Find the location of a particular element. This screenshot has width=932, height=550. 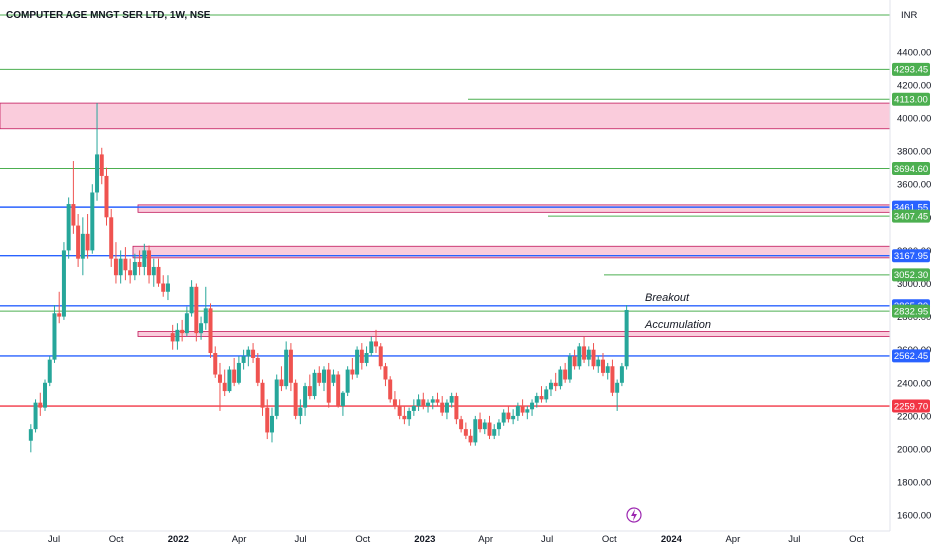

price-level-label: 3407.45 is located at coordinates (911, 216).